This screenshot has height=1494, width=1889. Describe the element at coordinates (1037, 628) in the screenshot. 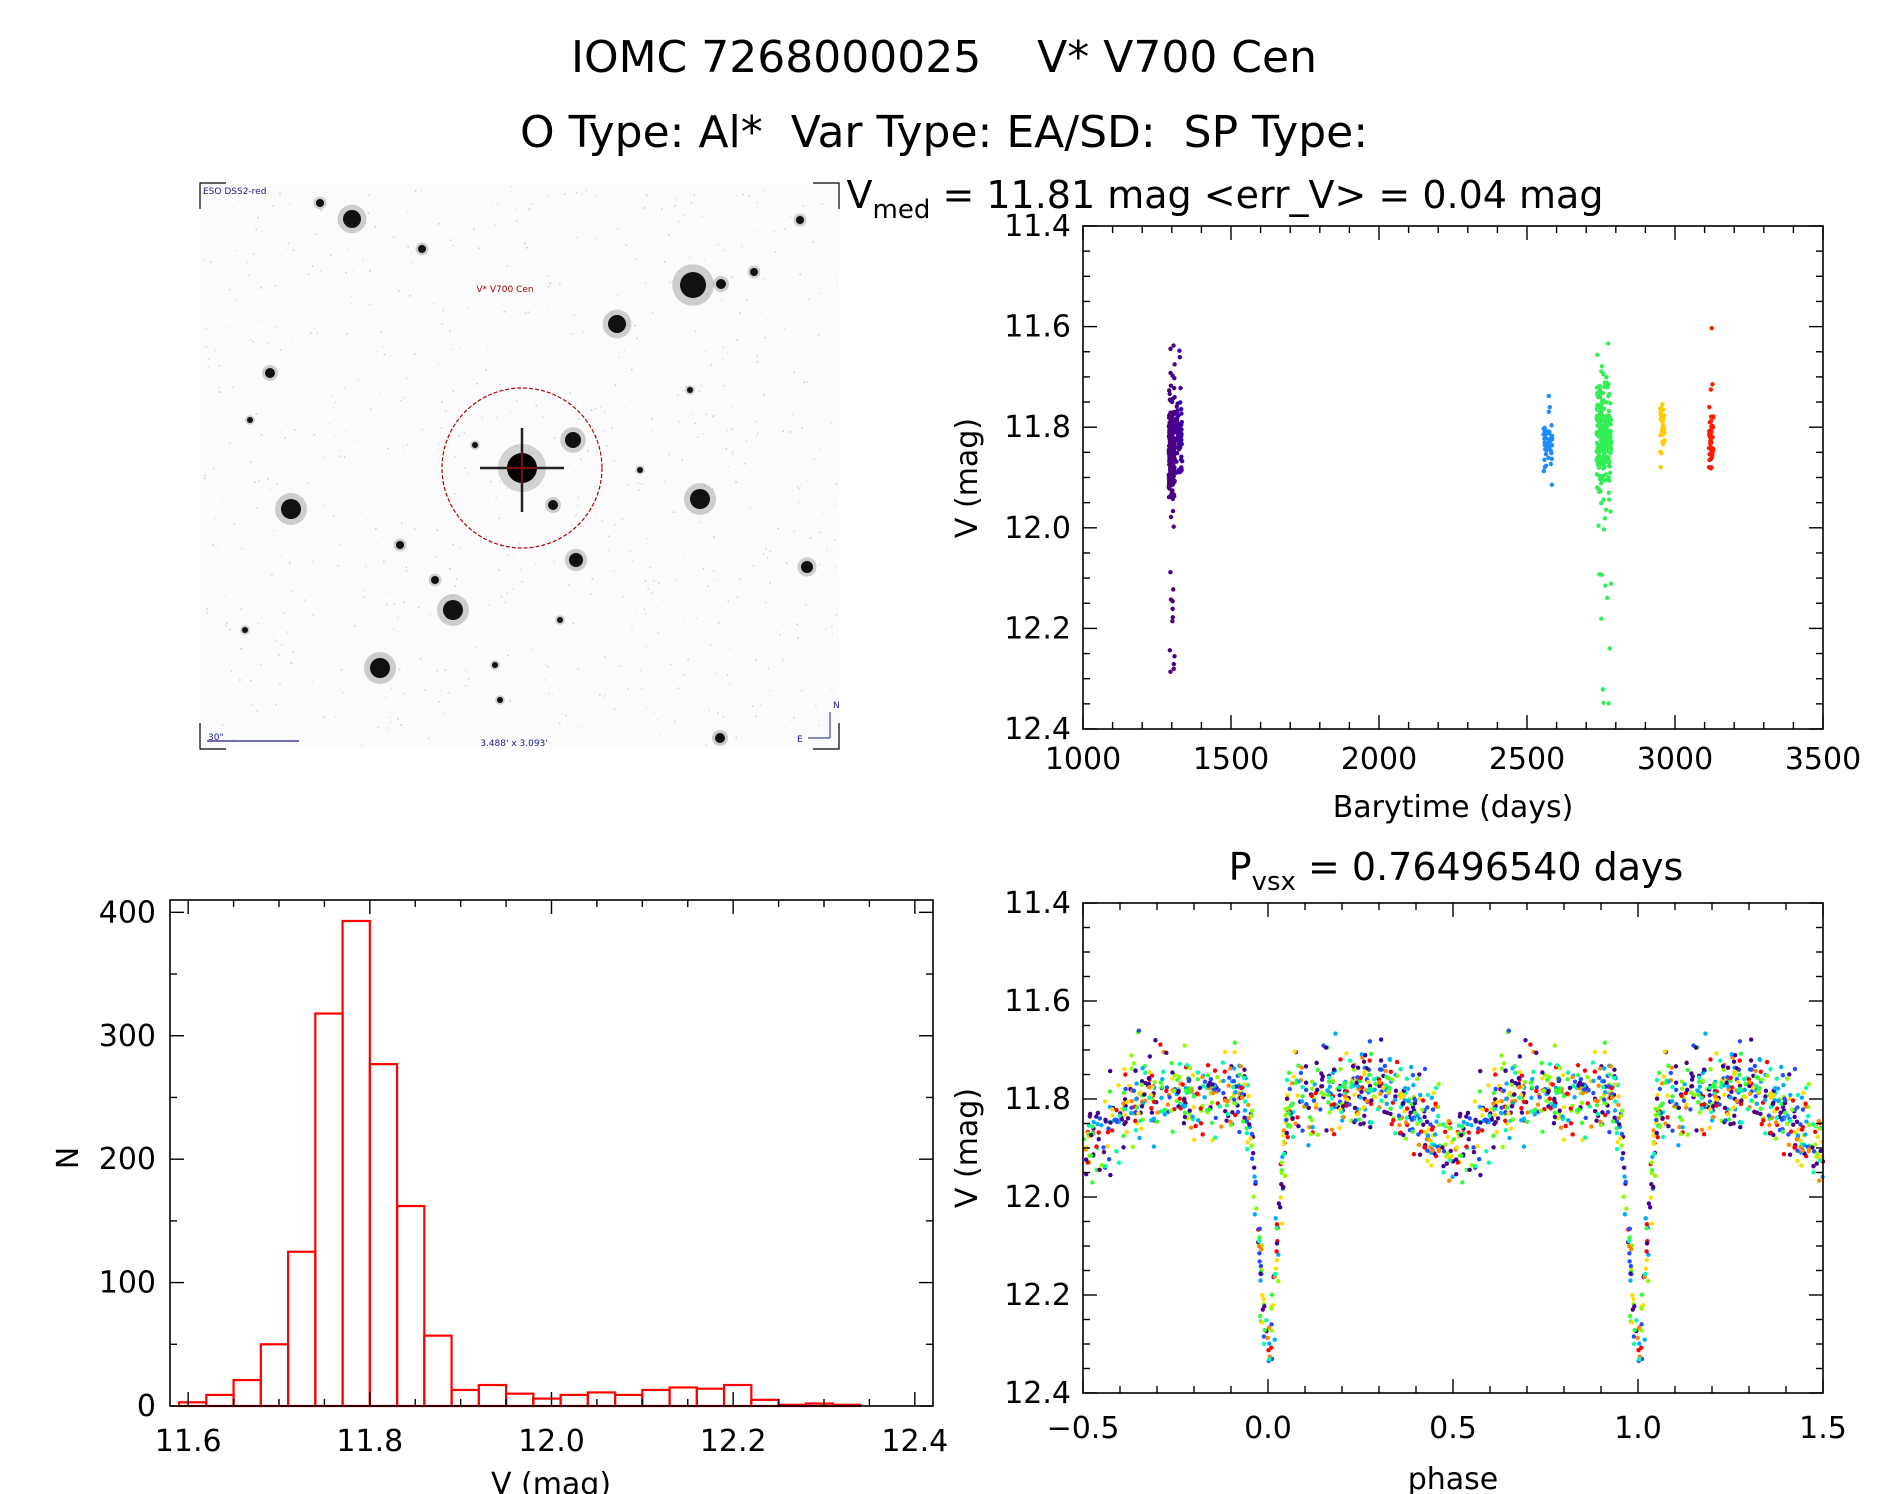

I see `lightcurve-ytick-label: 12.2` at that location.